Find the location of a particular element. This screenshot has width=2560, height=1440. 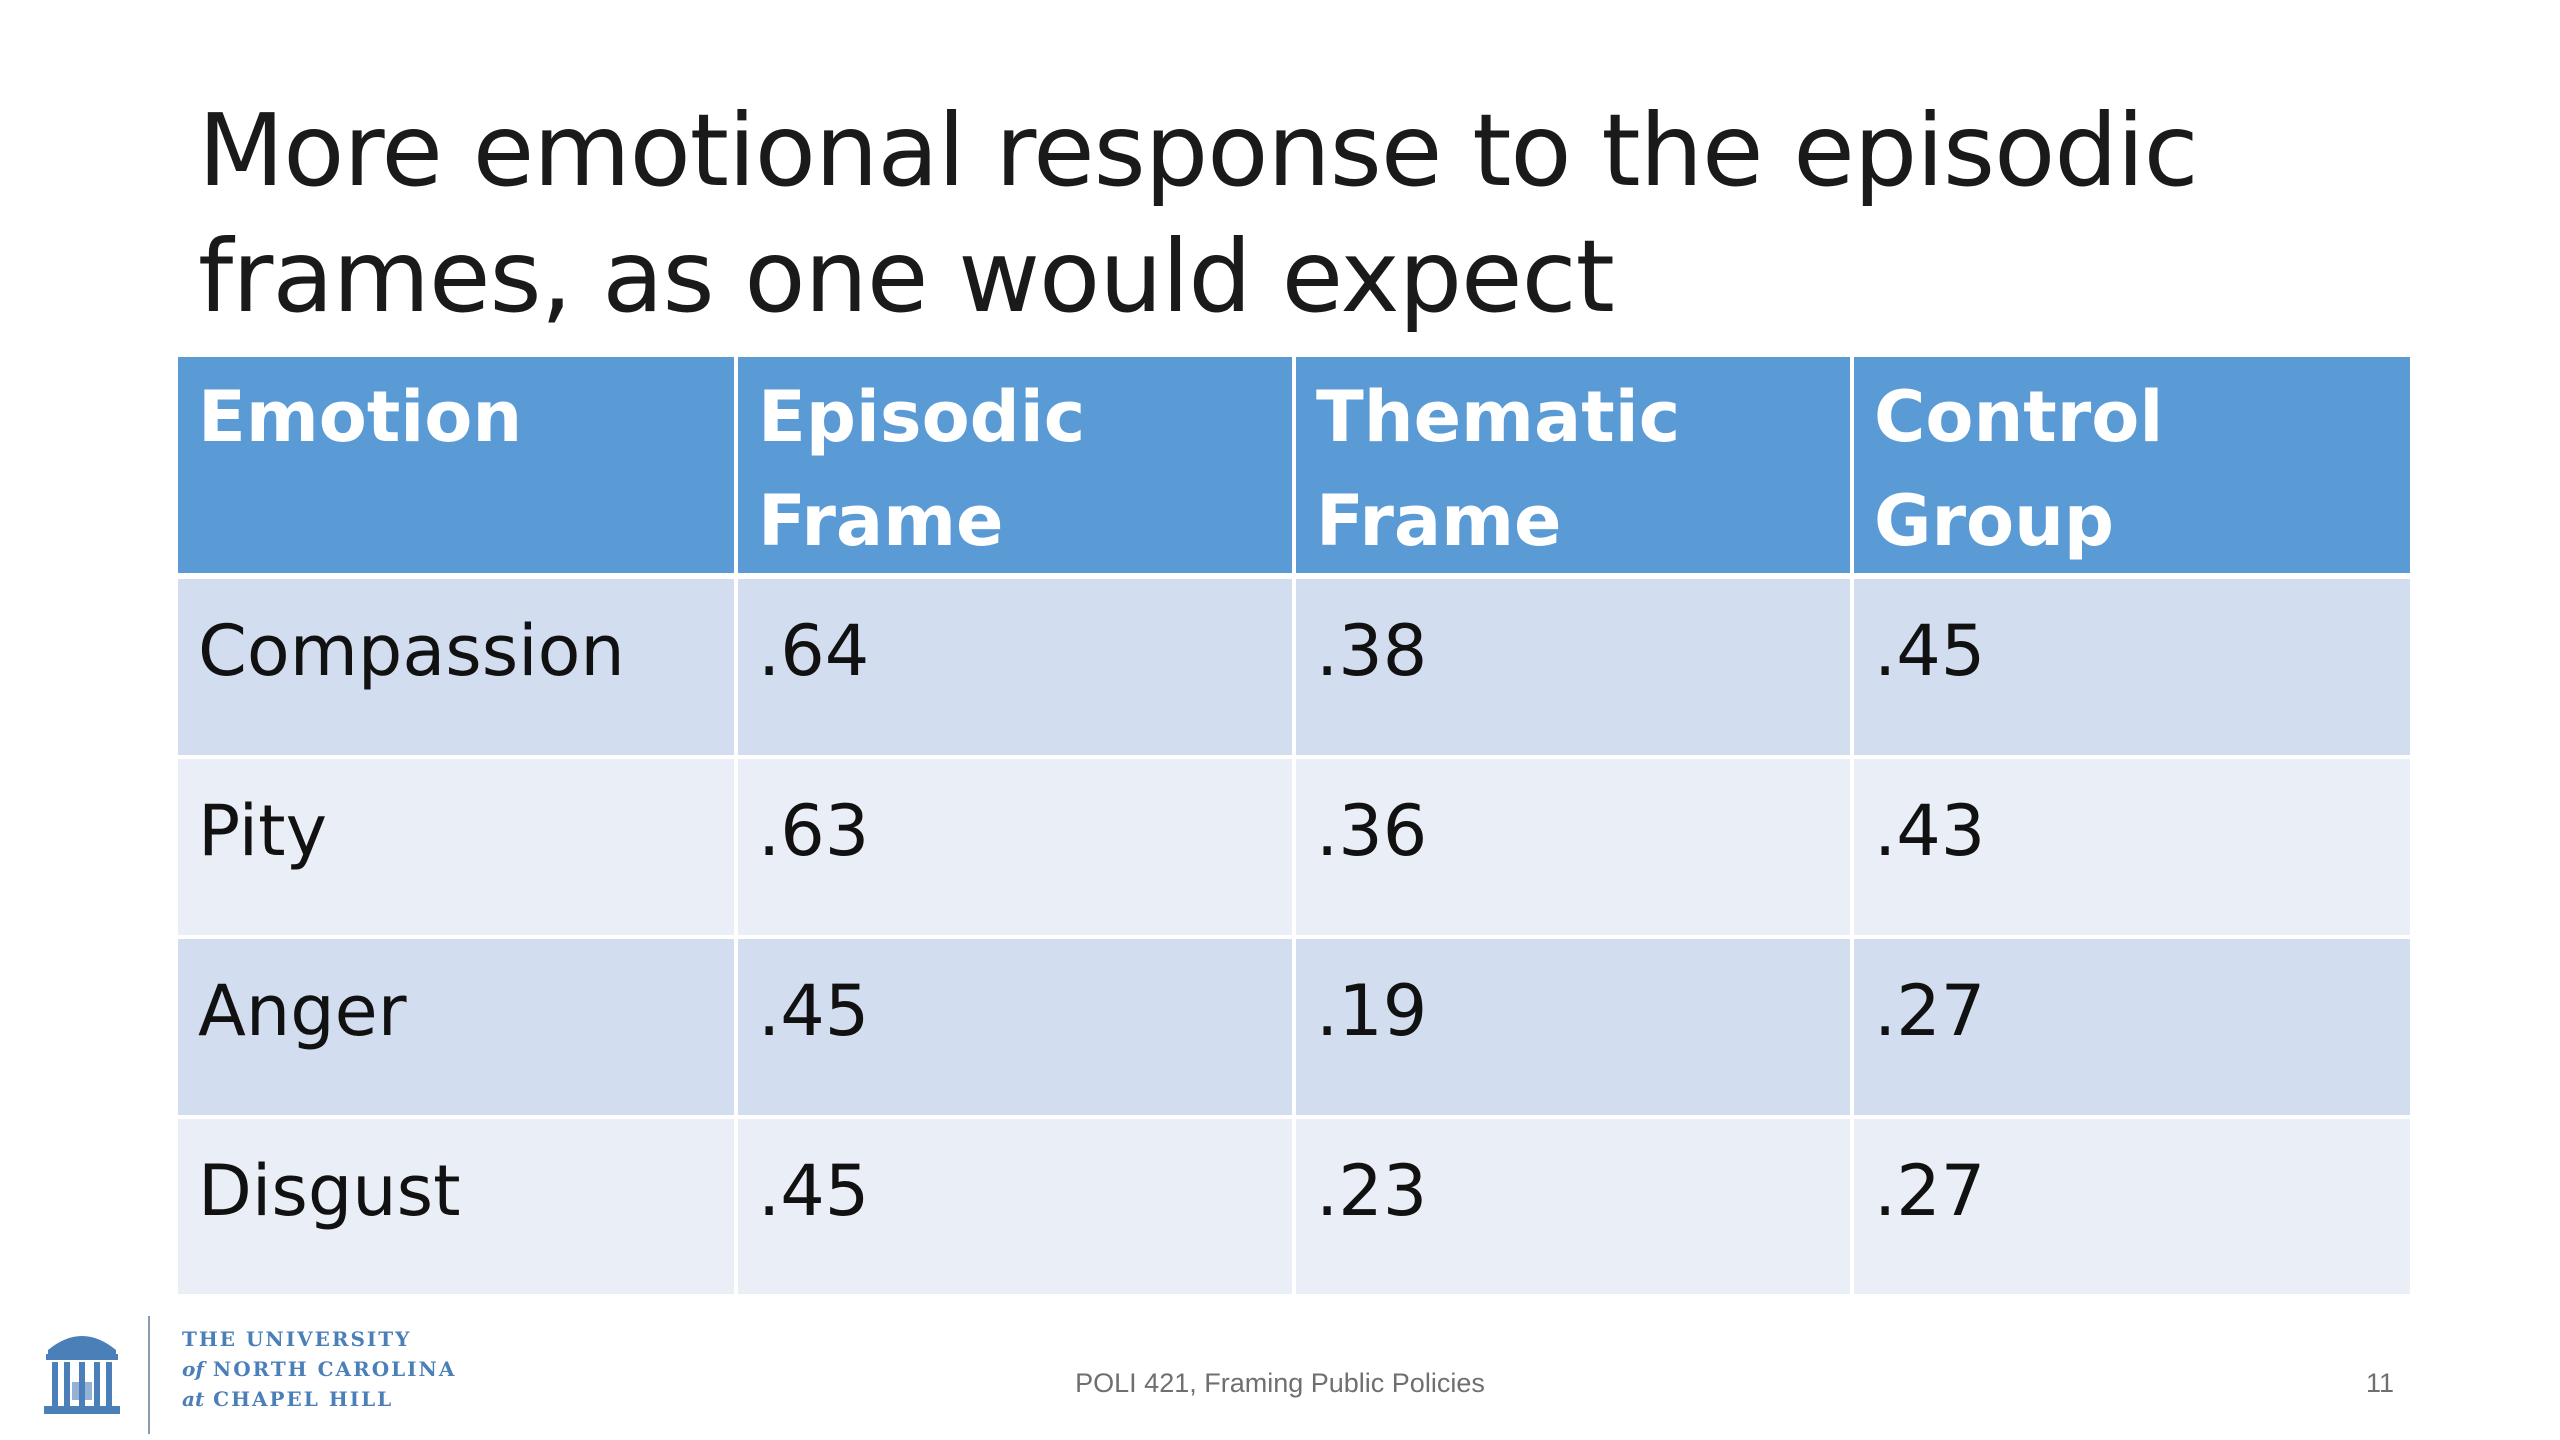

cell-thematic: .38 is located at coordinates (1572, 665).